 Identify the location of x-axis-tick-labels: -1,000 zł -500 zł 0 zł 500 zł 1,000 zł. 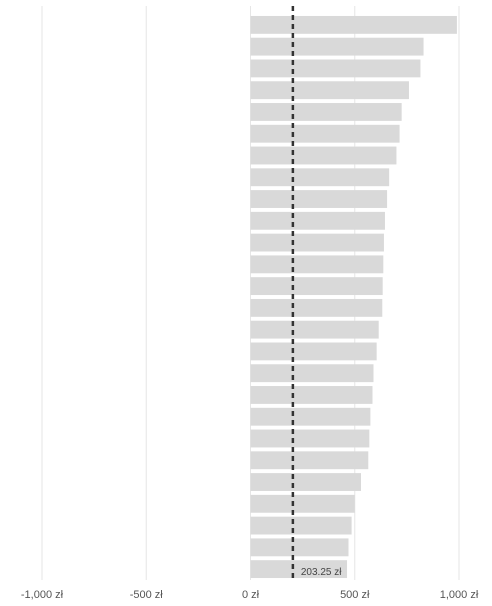
(250, 595).